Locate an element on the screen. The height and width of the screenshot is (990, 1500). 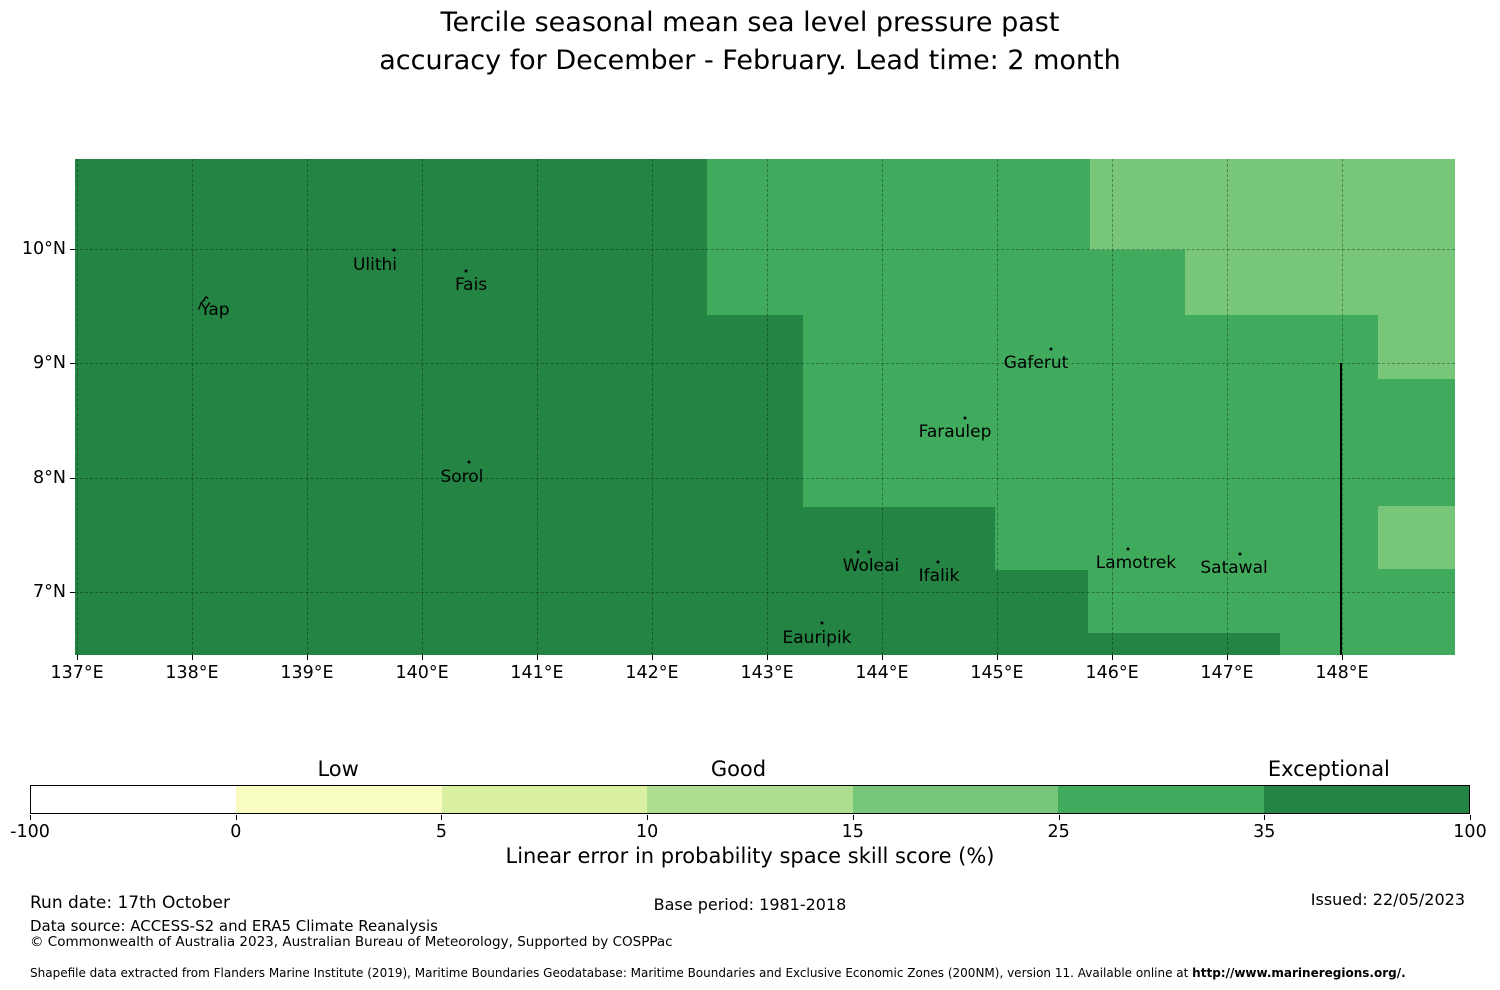
island-dot-satawal is located at coordinates (1240, 554).